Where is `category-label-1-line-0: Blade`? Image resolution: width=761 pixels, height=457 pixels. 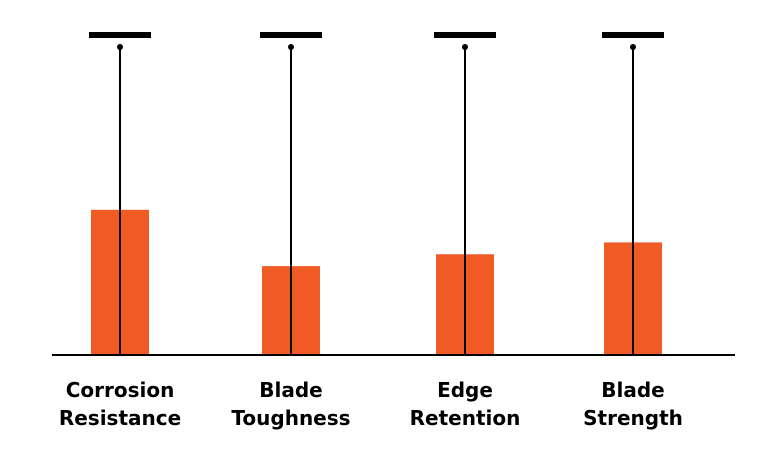
category-label-1-line-0: Blade is located at coordinates (290, 390).